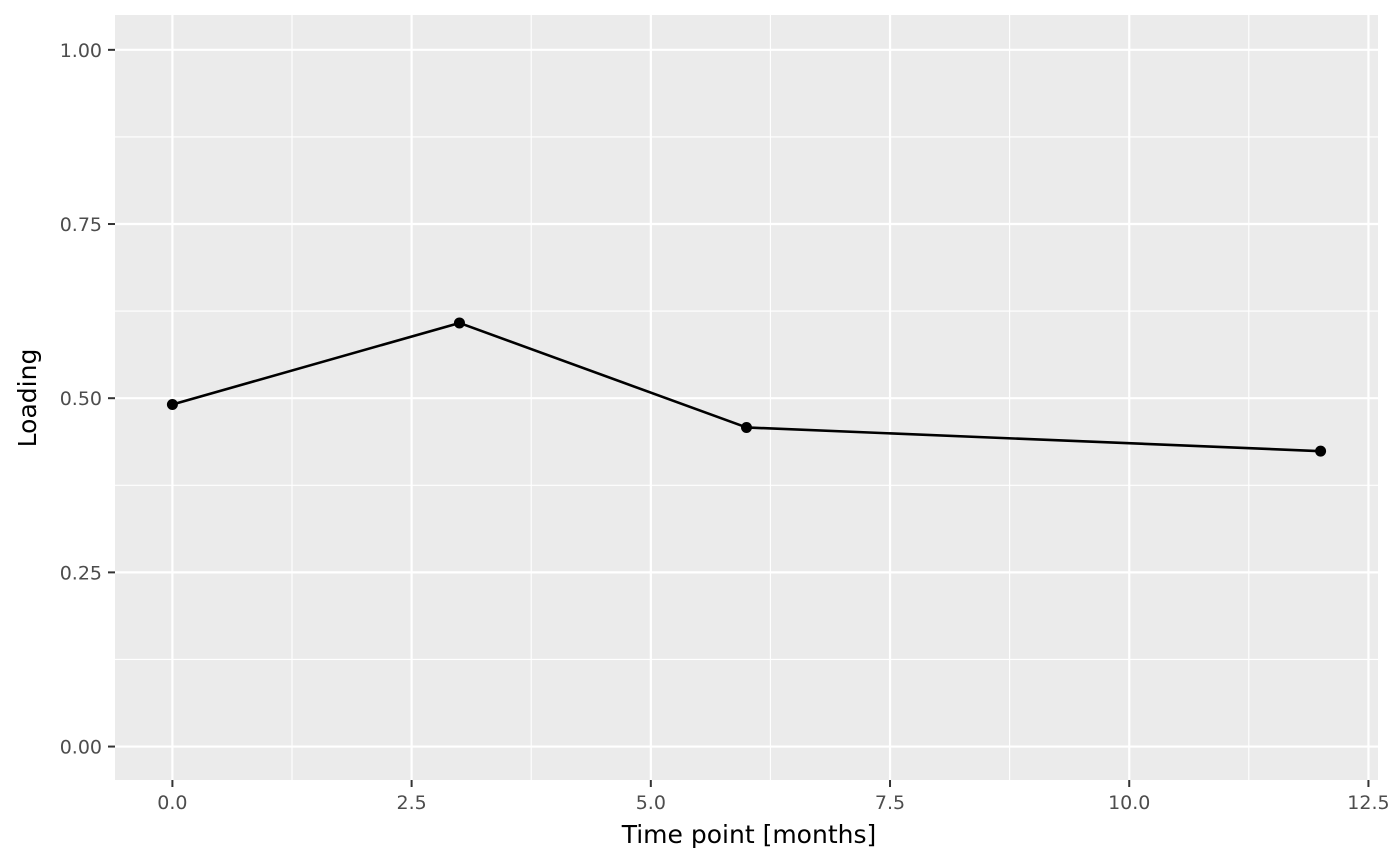  What do you see at coordinates (81, 573) in the screenshot?
I see `y-tick-label: 0.25` at bounding box center [81, 573].